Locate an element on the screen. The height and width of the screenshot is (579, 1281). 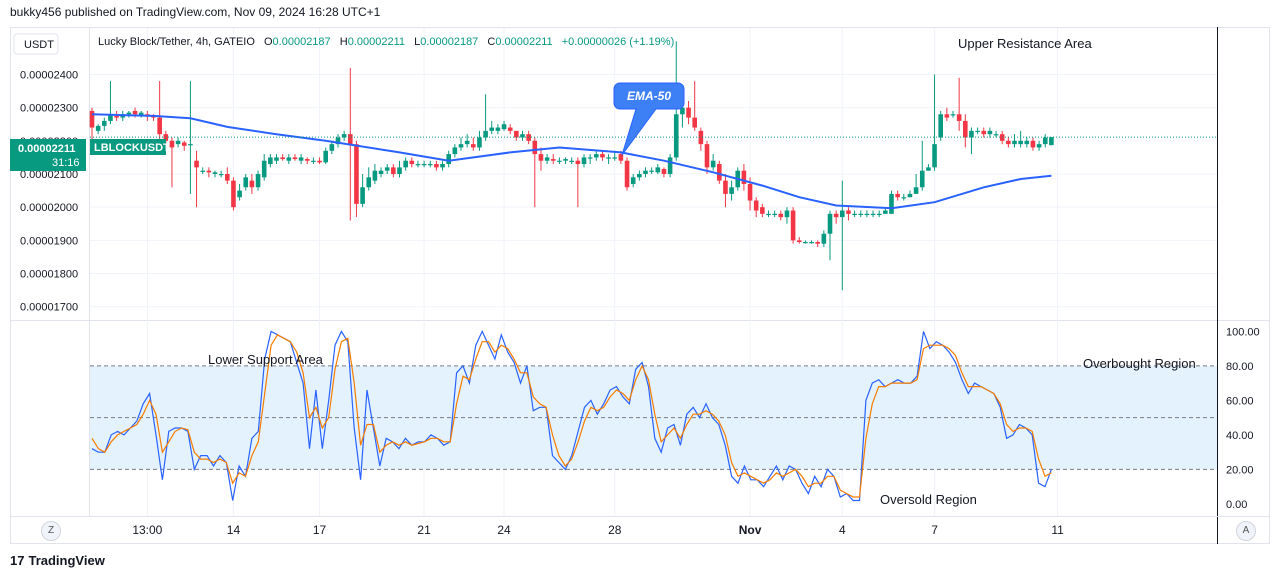
last-price-value: 0.00002211 is located at coordinates (47, 149).